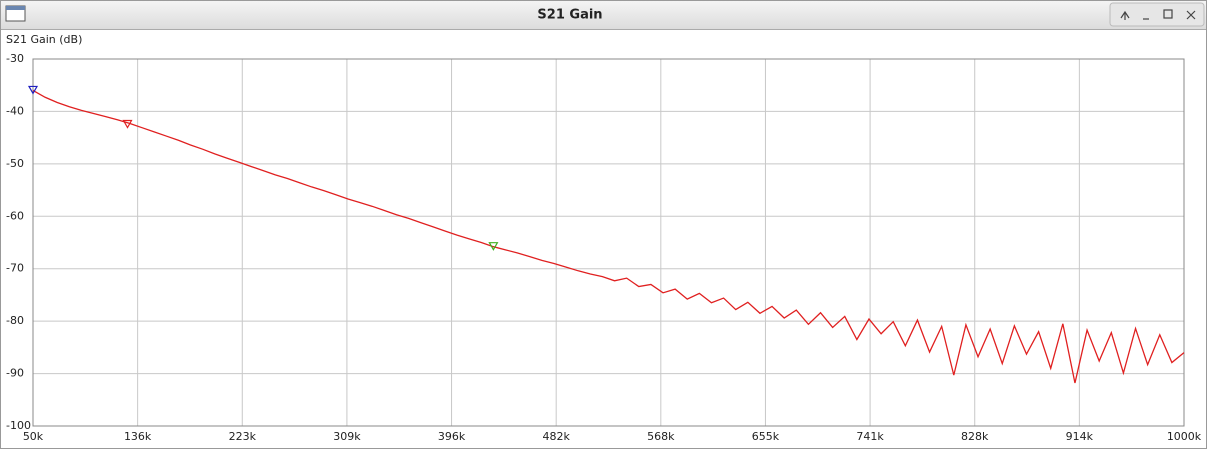 This screenshot has height=449, width=1207. Describe the element at coordinates (1191, 15) in the screenshot. I see `close-button` at that location.